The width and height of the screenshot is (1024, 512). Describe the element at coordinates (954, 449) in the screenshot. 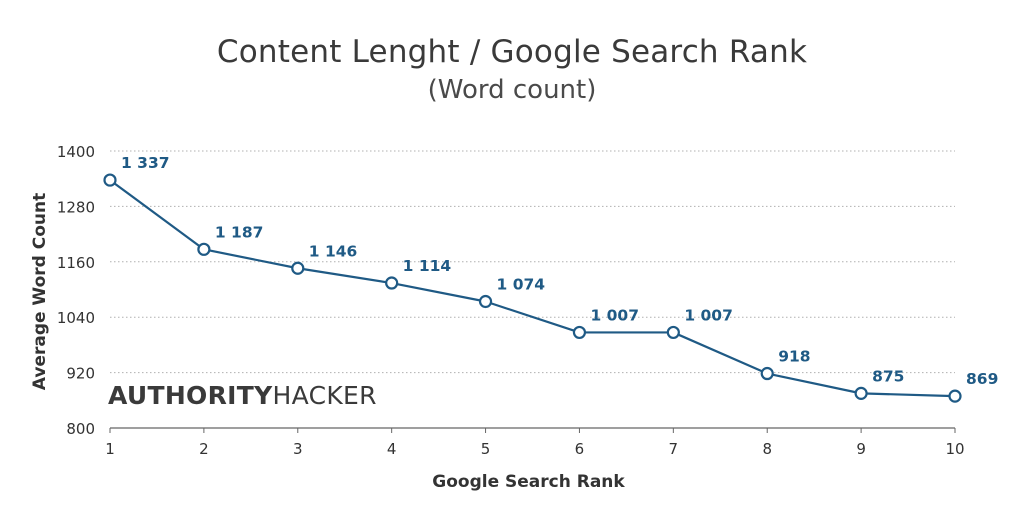

I see `x-tick-label: 10` at that location.